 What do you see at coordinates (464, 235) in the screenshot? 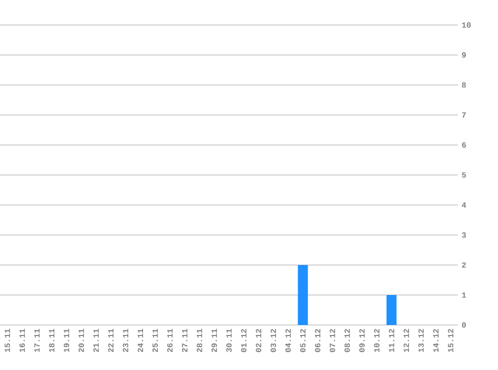
I see `y-tick-label: 3` at bounding box center [464, 235].